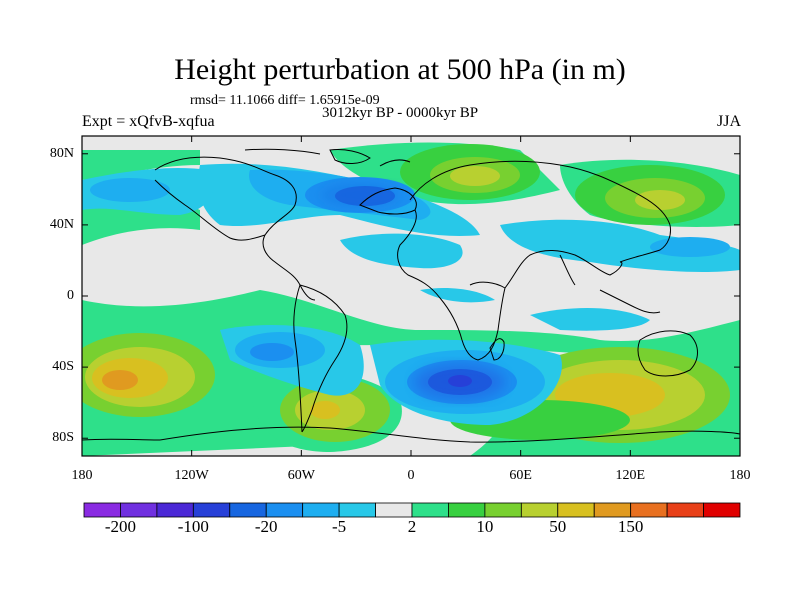 The height and width of the screenshot is (600, 800). What do you see at coordinates (400, 69) in the screenshot?
I see `plot-title: Height perturbation at 500 hPa (in m)` at bounding box center [400, 69].